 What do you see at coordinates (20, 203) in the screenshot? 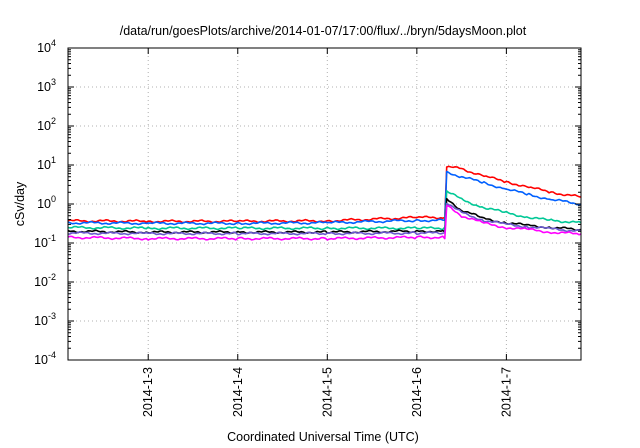
I see `y-axis-label: cSv/day` at bounding box center [20, 203].